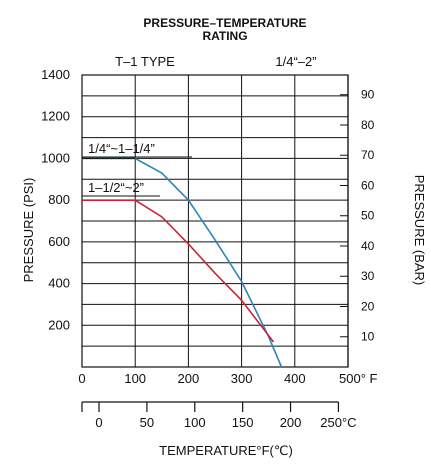  I want to click on celsius-tick-label: 150, so click(243, 422).